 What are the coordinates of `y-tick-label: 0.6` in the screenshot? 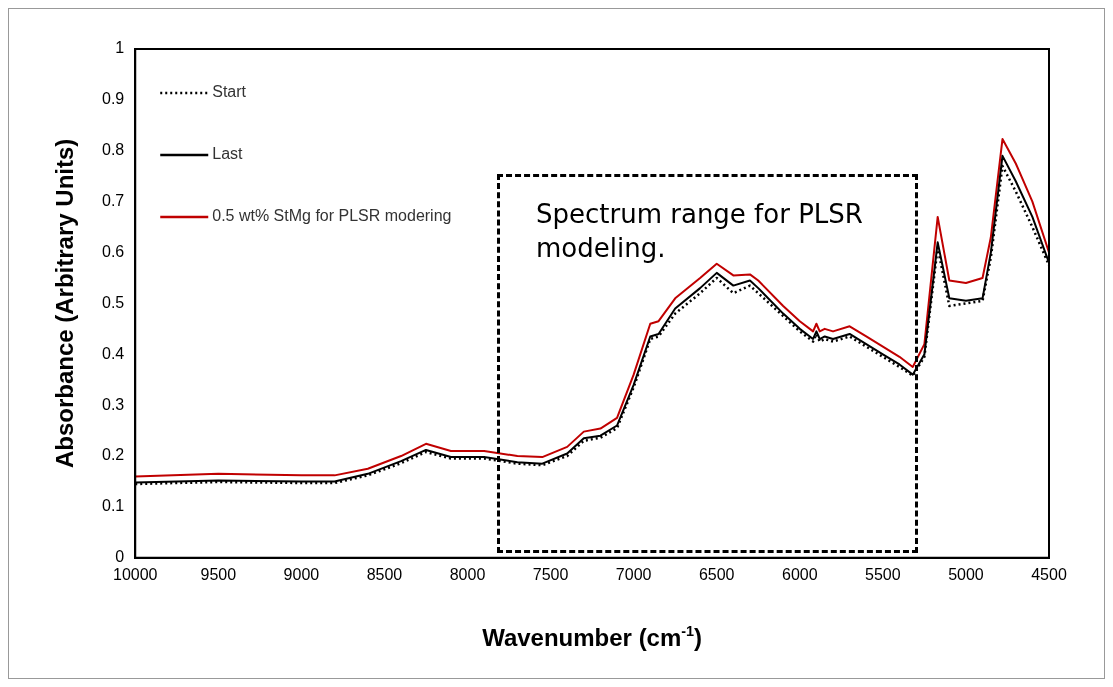 It's located at (113, 251).